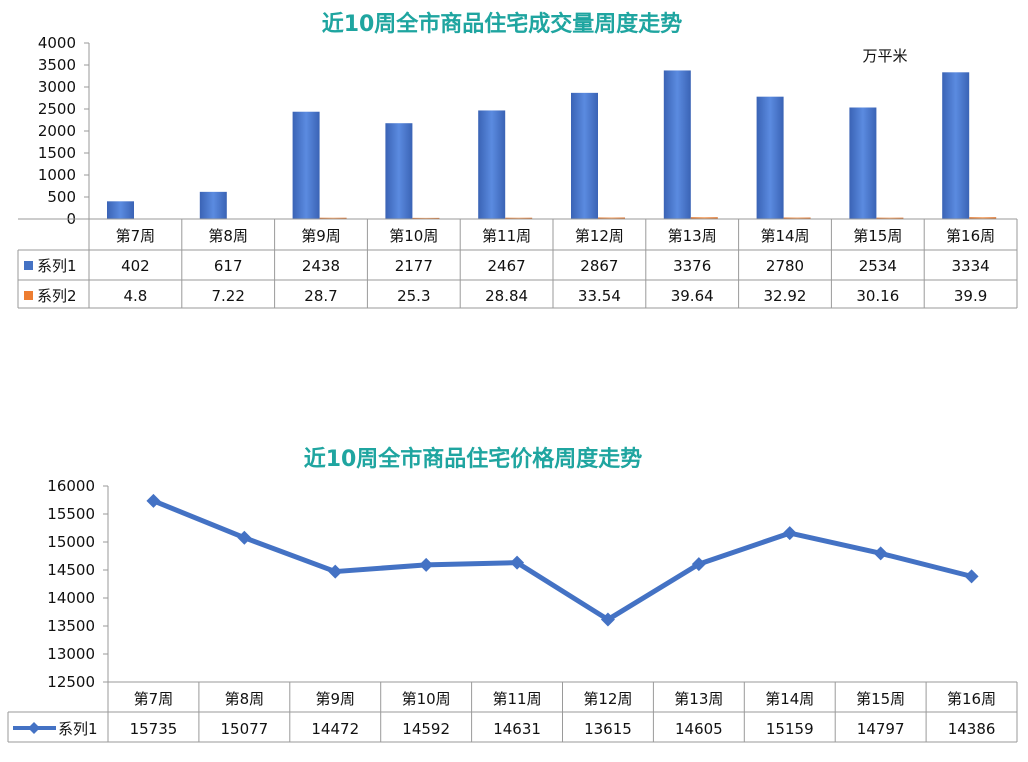  I want to click on volume-data-label: 2867, so click(599, 266).